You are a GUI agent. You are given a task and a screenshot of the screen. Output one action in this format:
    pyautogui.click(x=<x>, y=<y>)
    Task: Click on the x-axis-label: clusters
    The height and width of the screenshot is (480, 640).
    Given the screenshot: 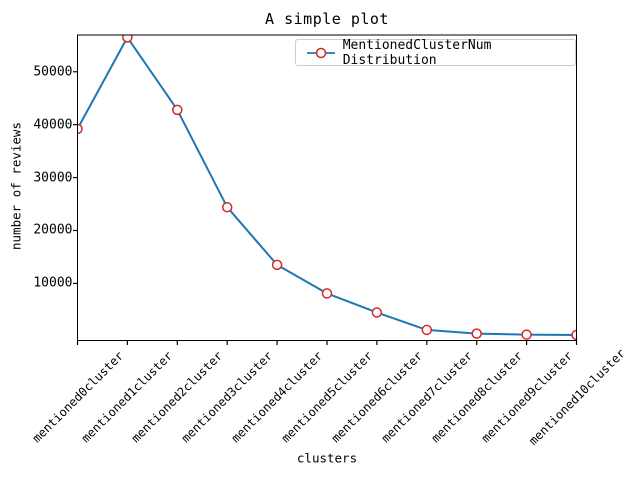 What is the action you would take?
    pyautogui.click(x=327, y=458)
    